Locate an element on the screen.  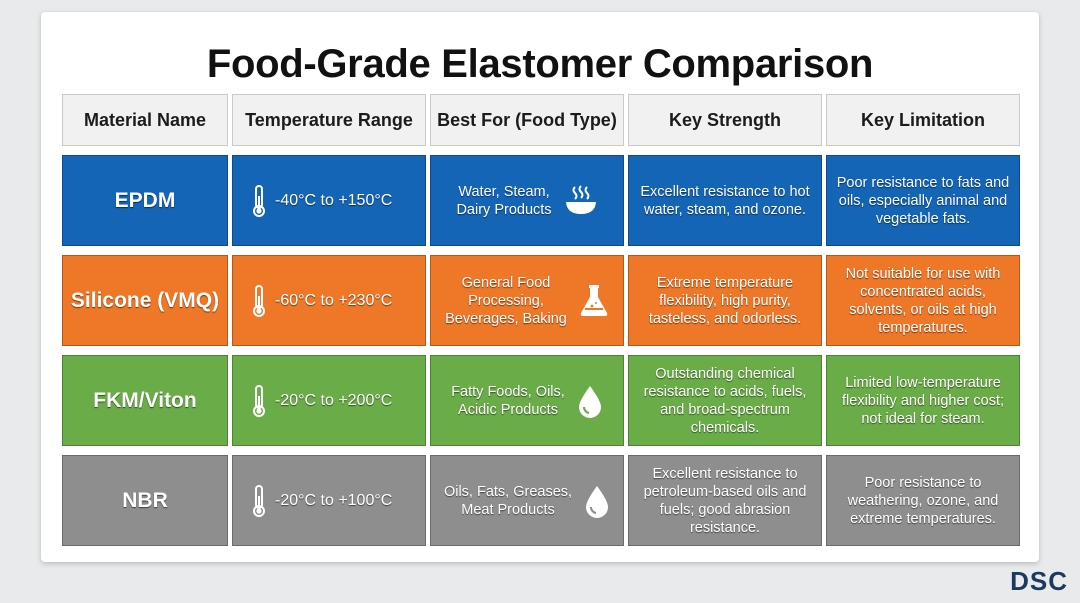
temperature-cell: -20°C to +200°C is located at coordinates (329, 400).